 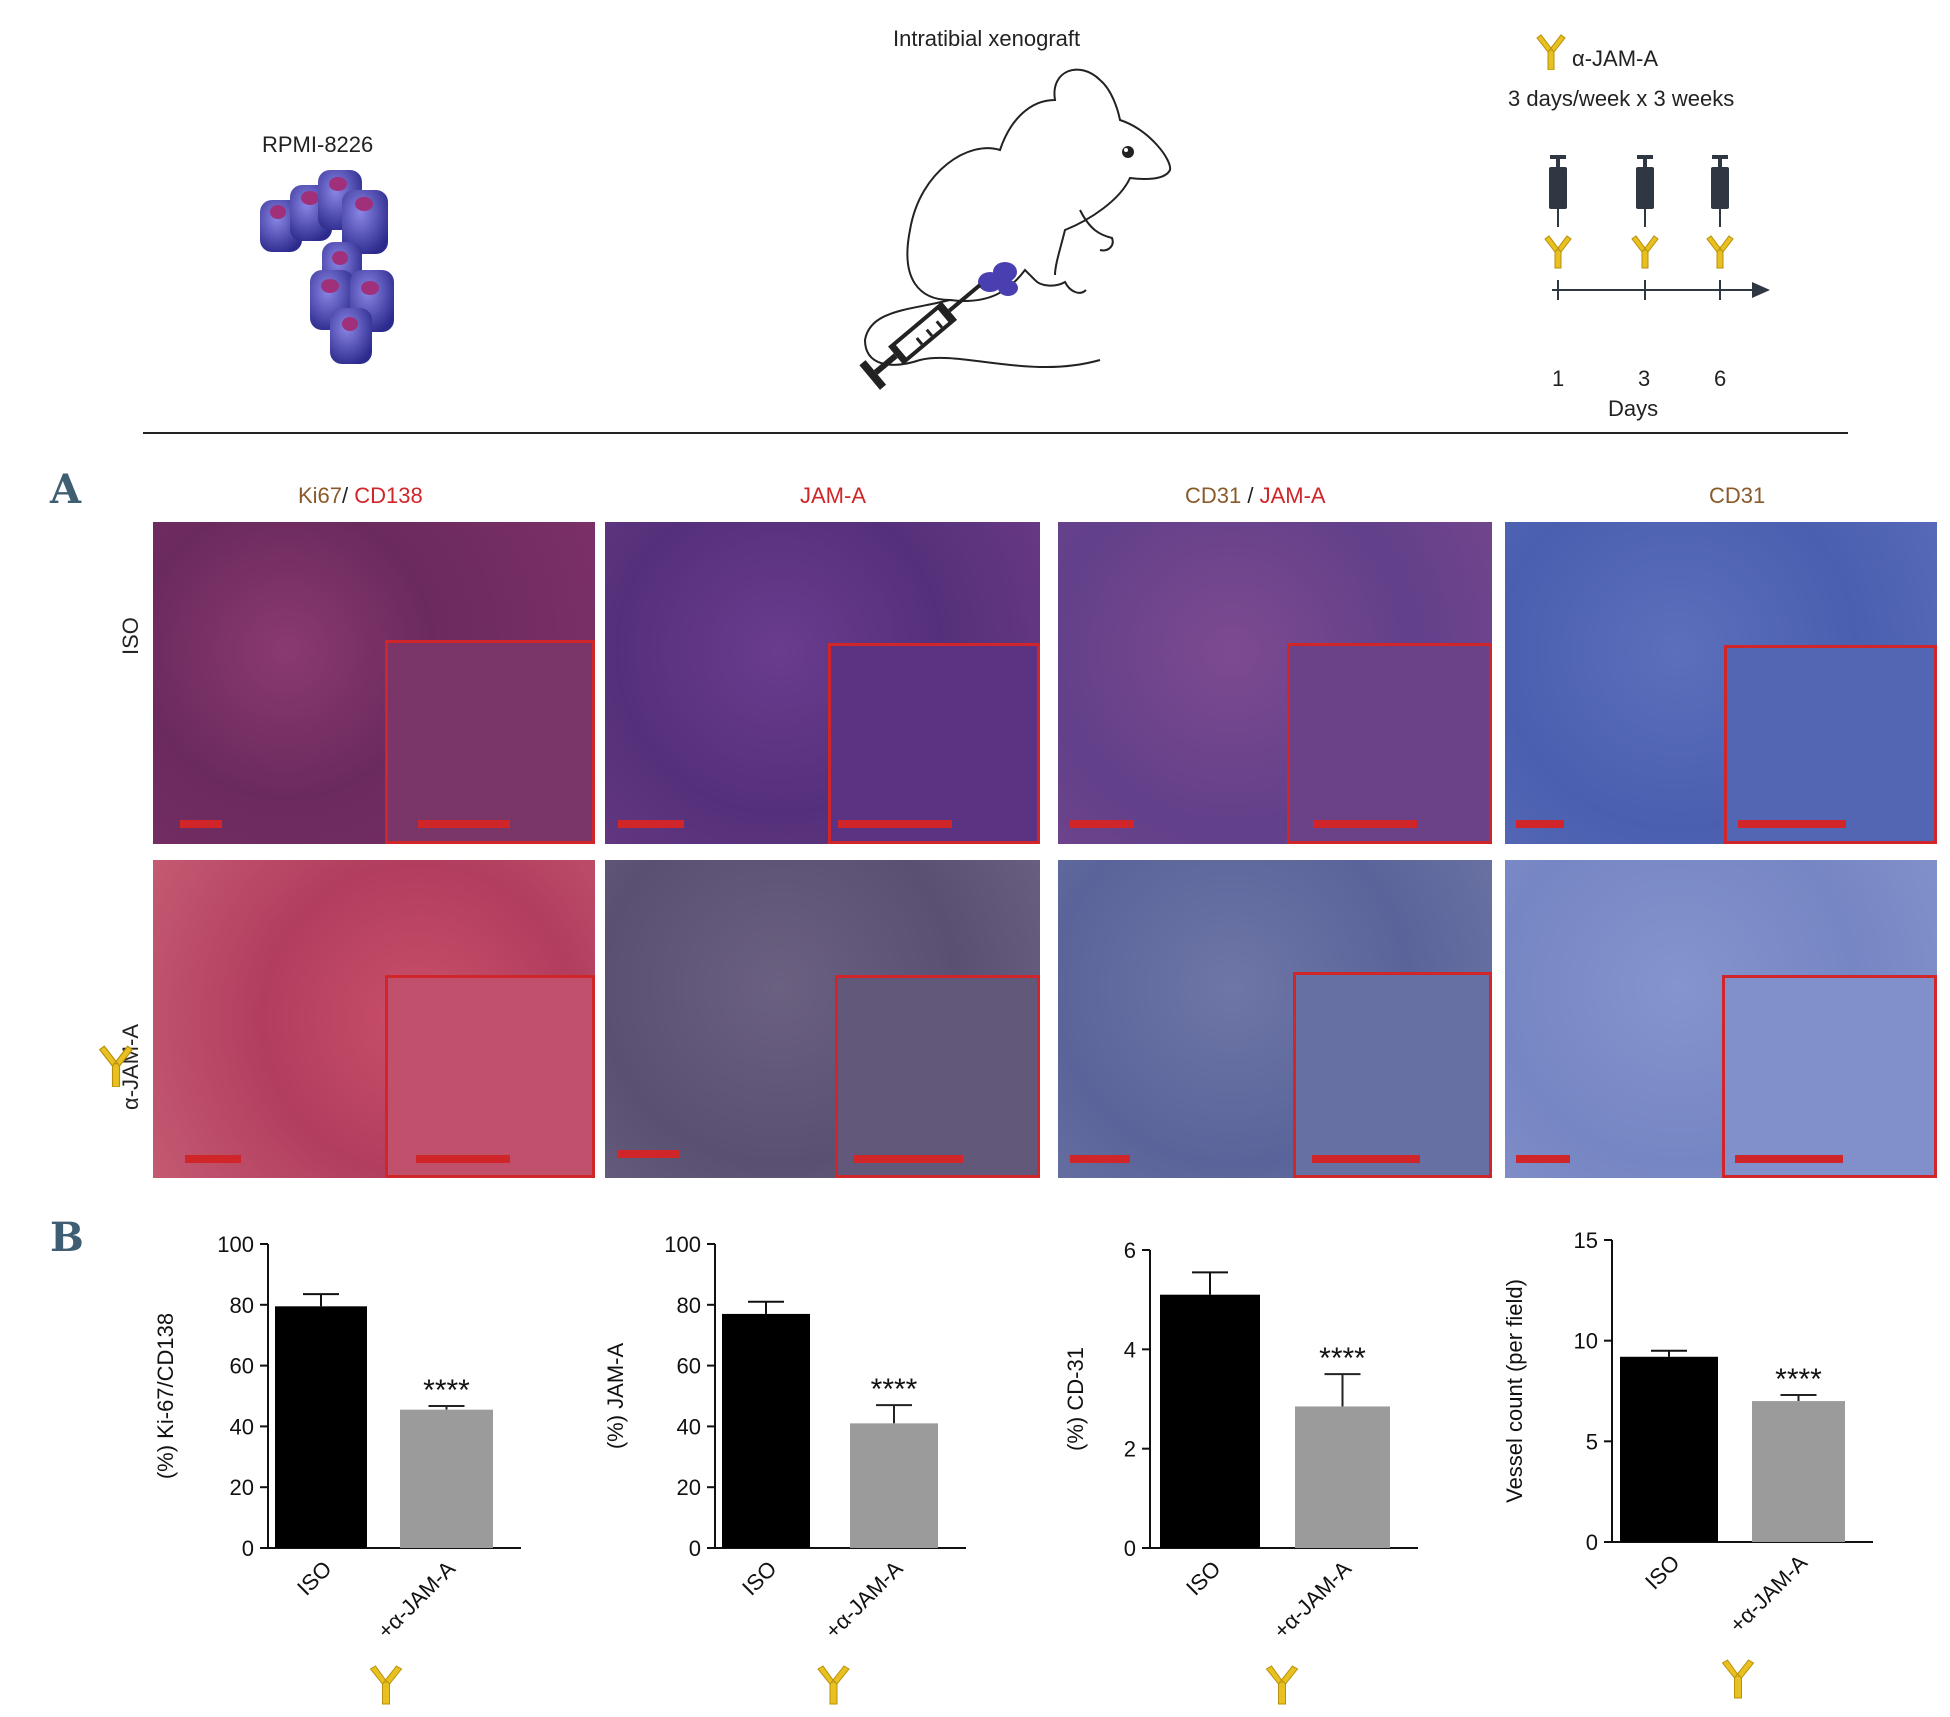 I want to click on panel-a-letter: A, so click(x=66, y=489).